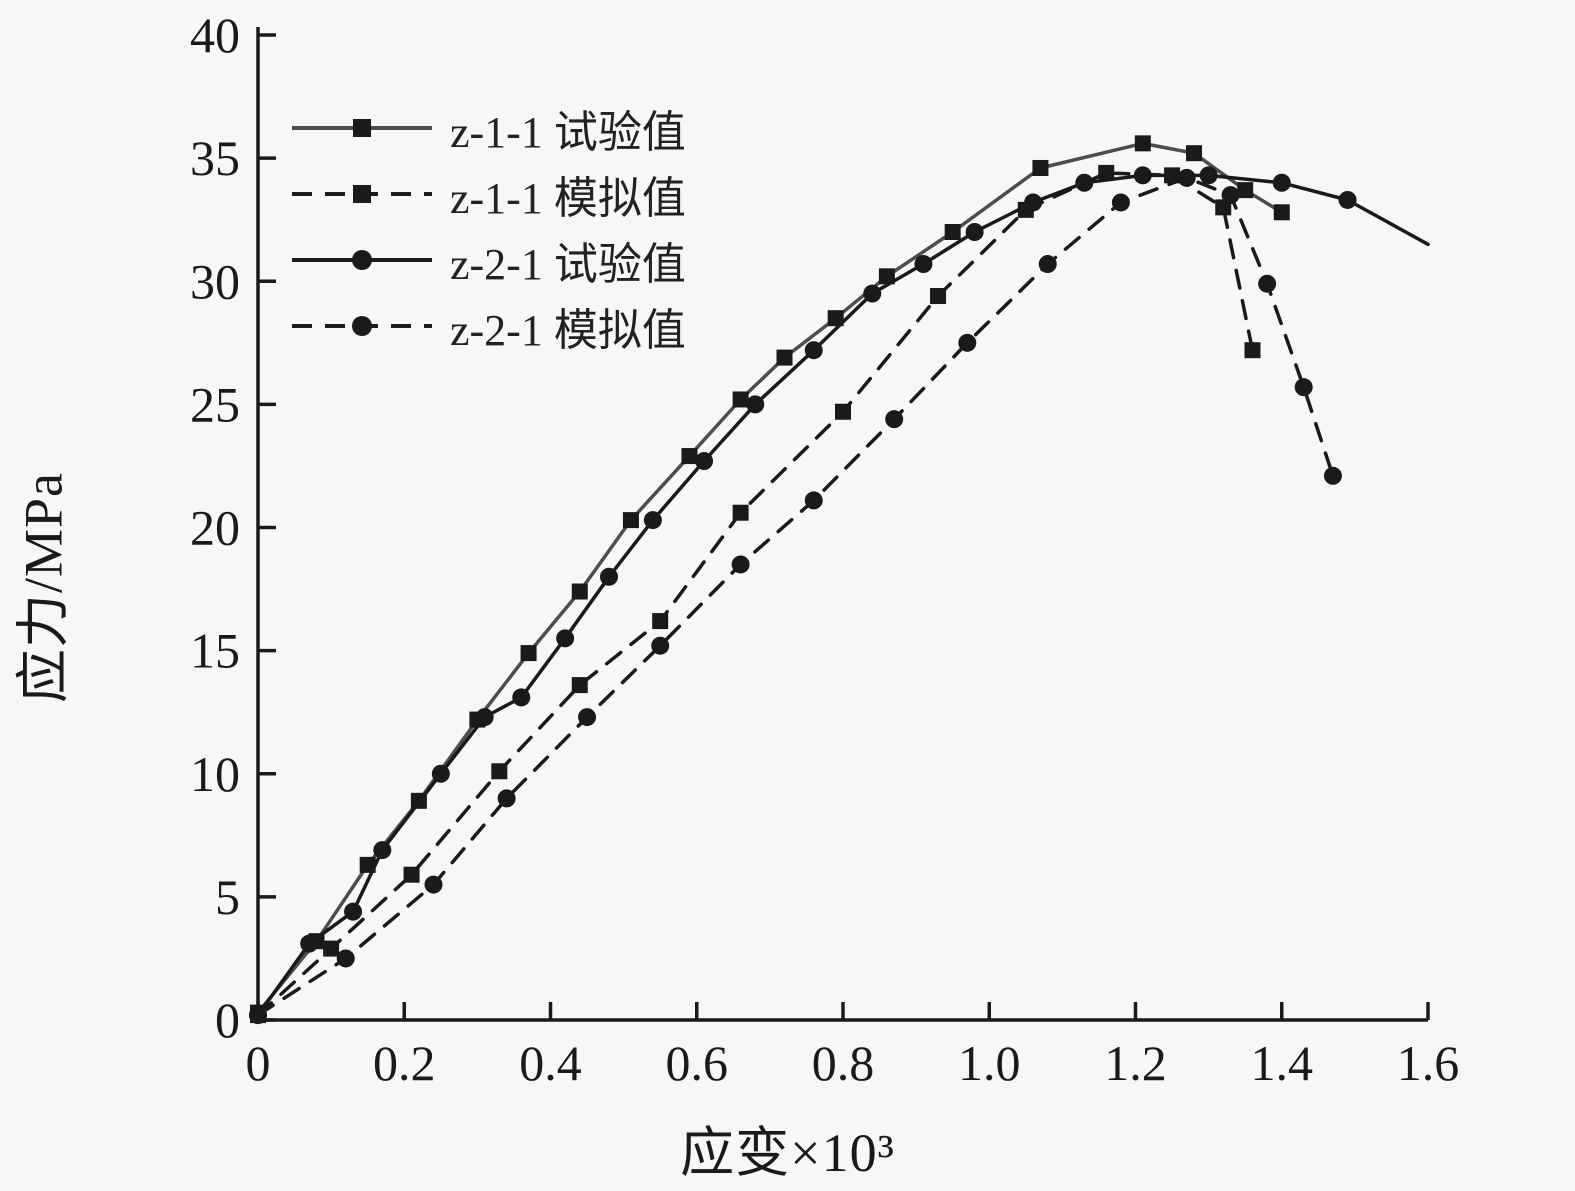 The height and width of the screenshot is (1191, 1575). Describe the element at coordinates (568, 198) in the screenshot. I see `legend-label: z-1-1 模拟值` at that location.